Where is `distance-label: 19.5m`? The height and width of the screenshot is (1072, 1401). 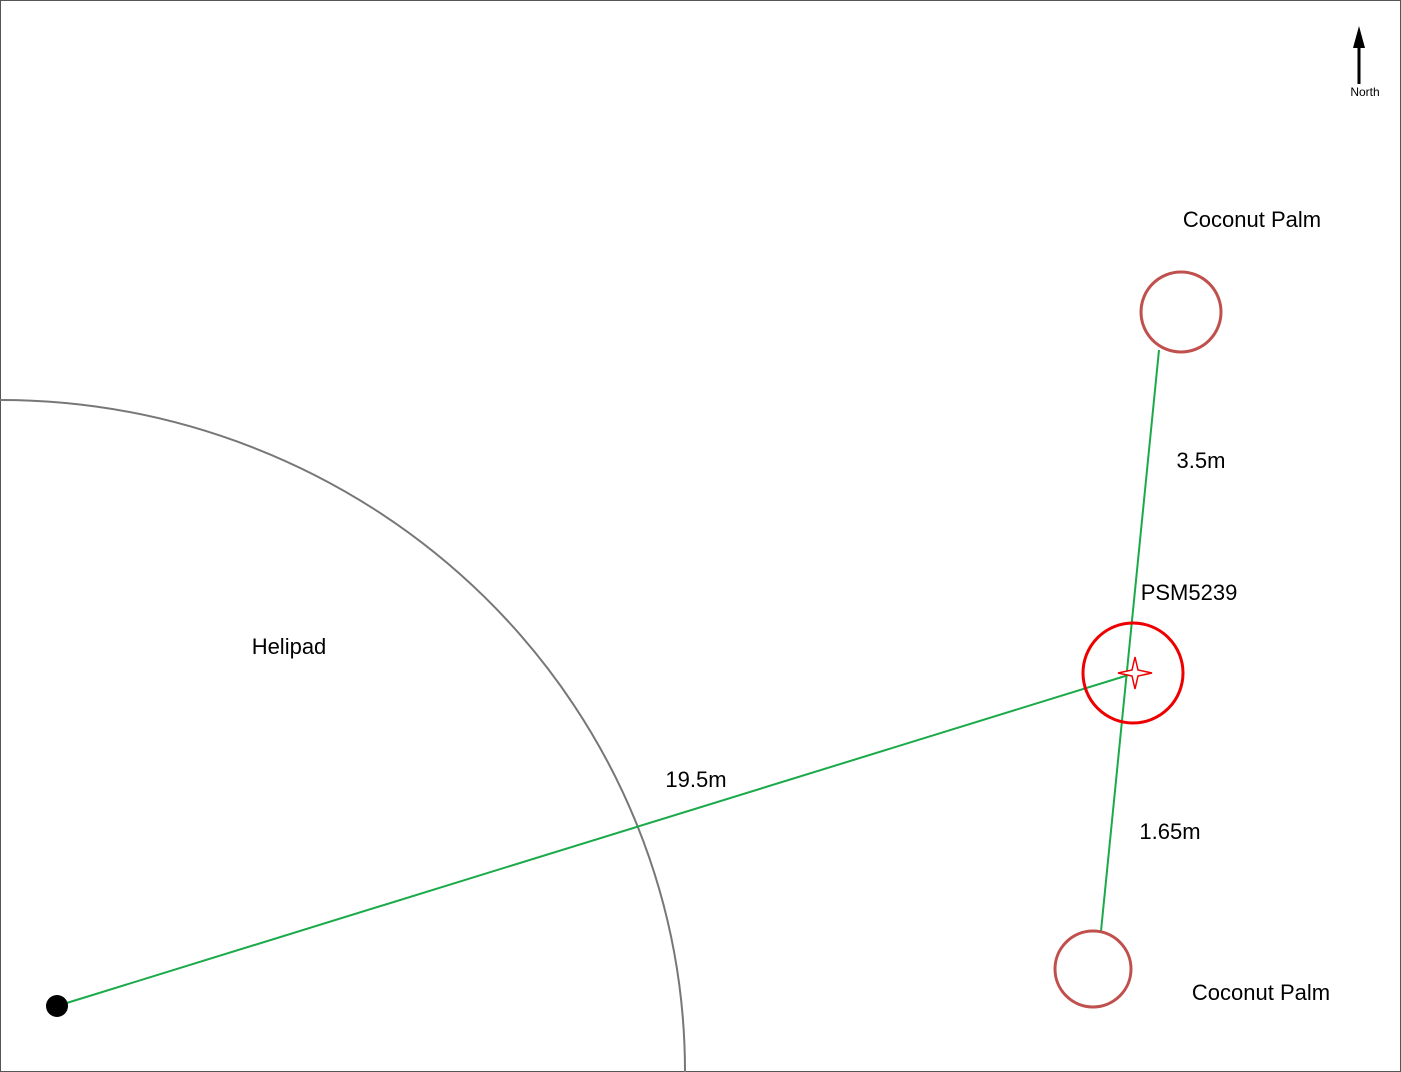 distance-label: 19.5m is located at coordinates (695, 779).